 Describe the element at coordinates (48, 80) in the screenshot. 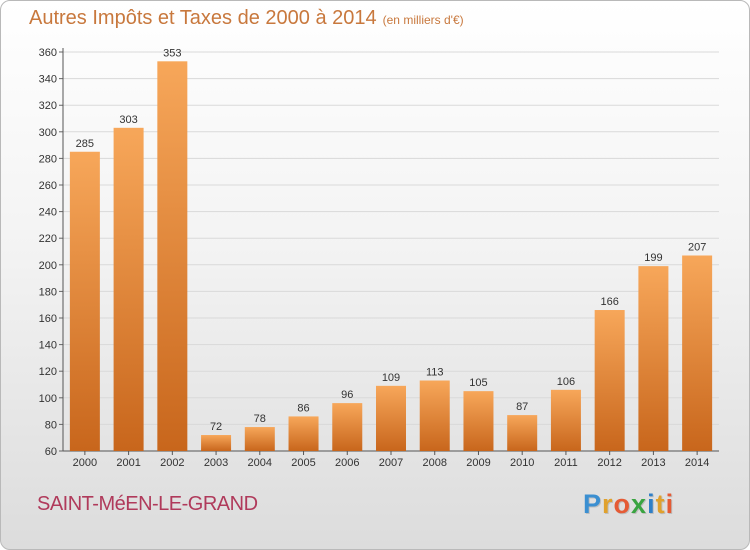

I see `y-tick-label: 340` at that location.